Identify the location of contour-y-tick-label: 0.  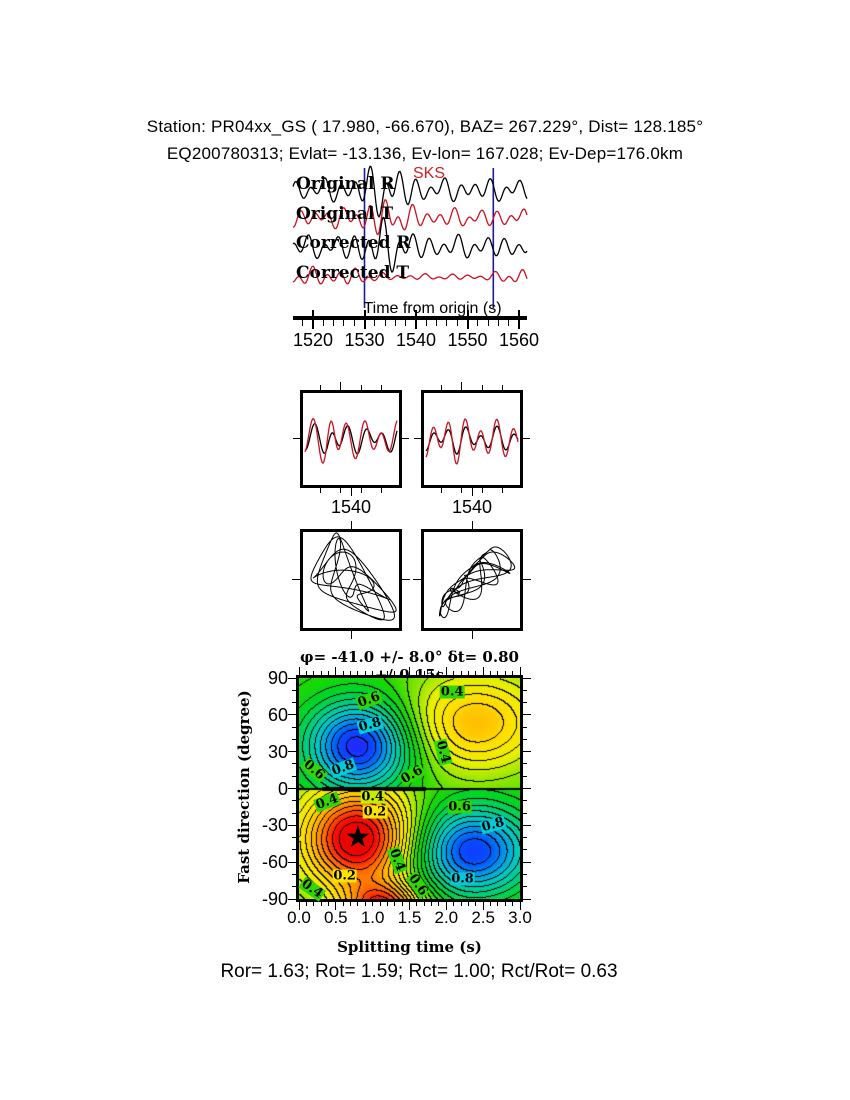
(282, 788).